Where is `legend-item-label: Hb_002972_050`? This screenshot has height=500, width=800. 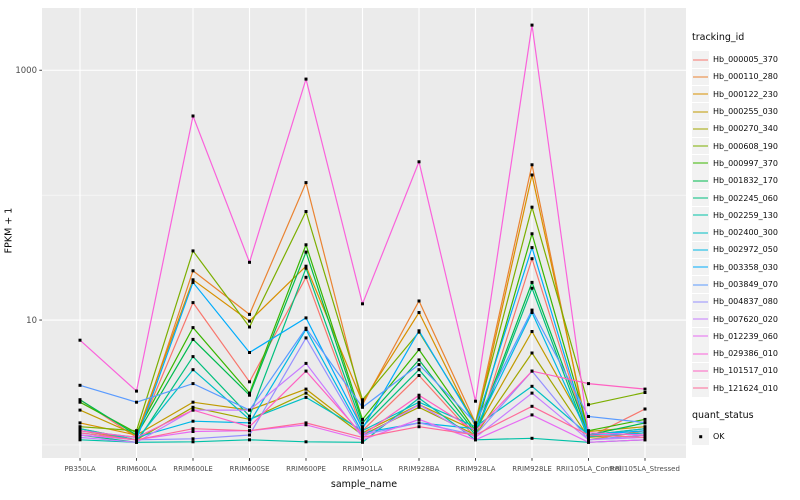
legend-item-label: Hb_002972_050 is located at coordinates (745, 250).